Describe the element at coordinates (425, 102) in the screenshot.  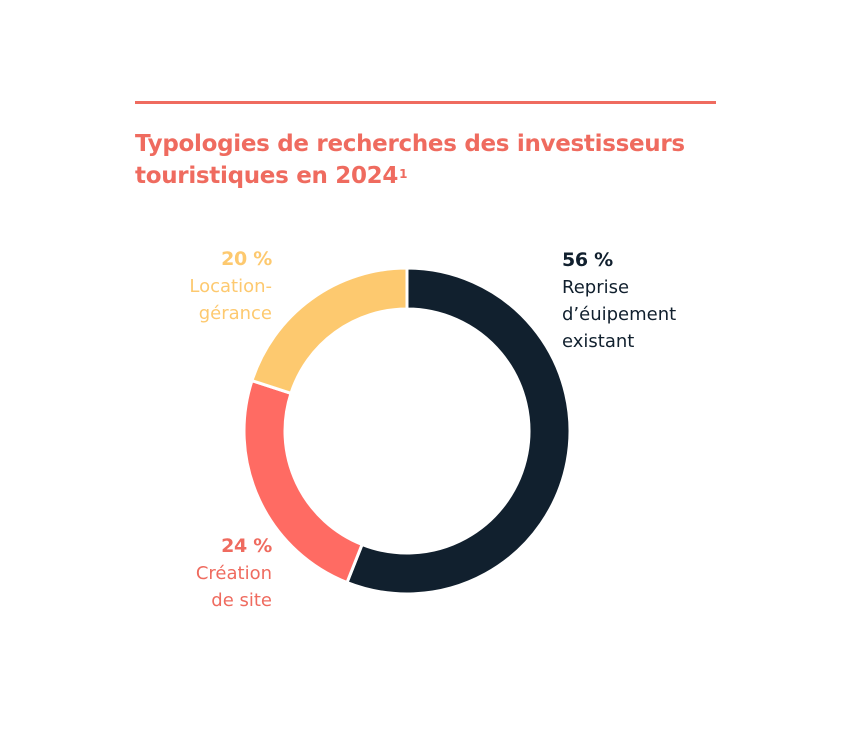
I see `title-rule` at that location.